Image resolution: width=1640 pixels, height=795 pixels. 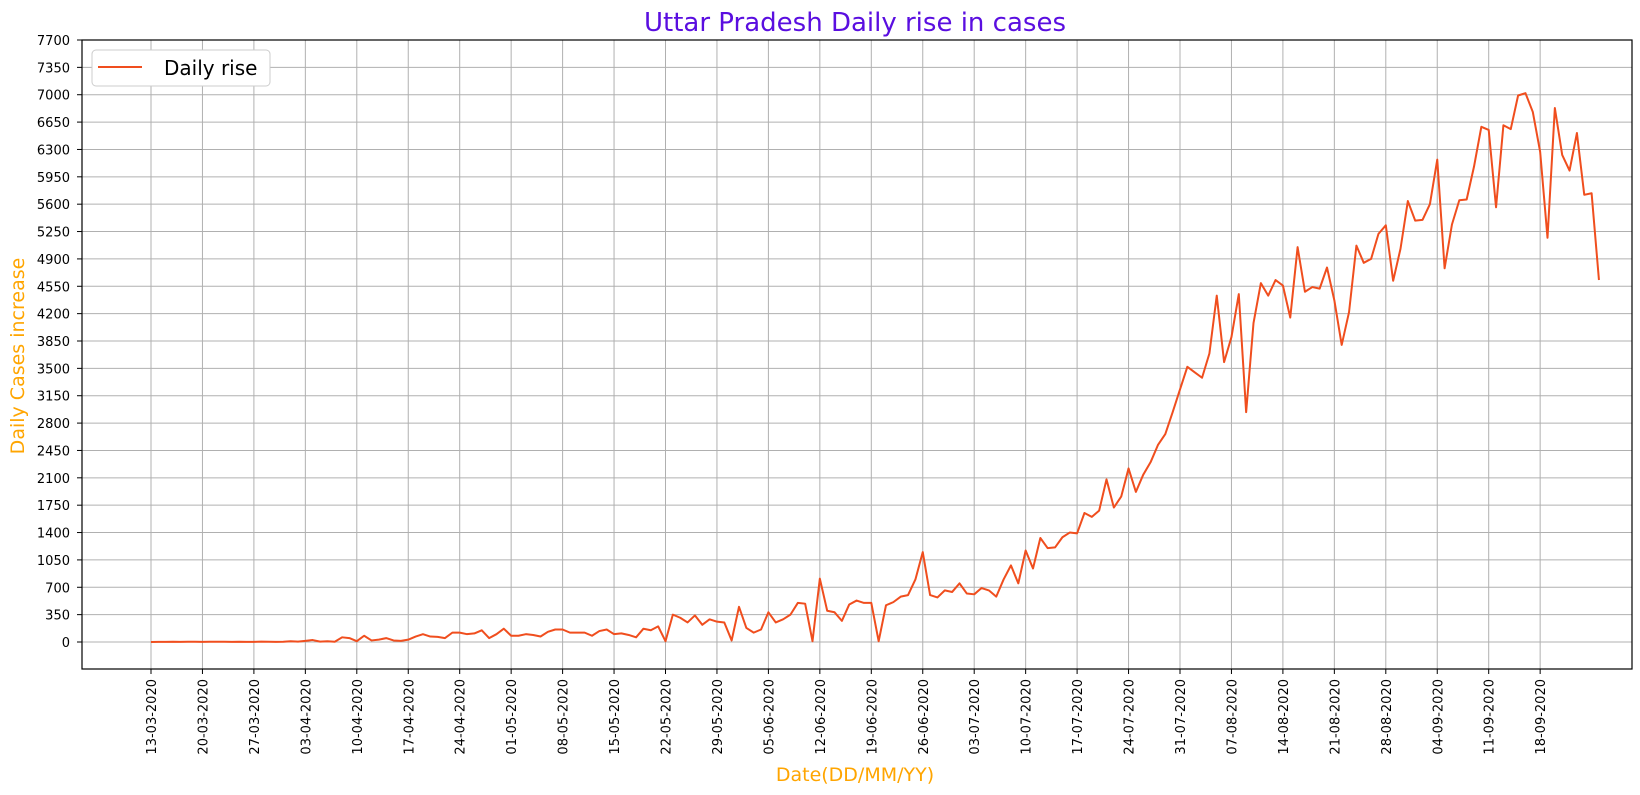 I want to click on y-tick-label: 2800, so click(x=53, y=424).